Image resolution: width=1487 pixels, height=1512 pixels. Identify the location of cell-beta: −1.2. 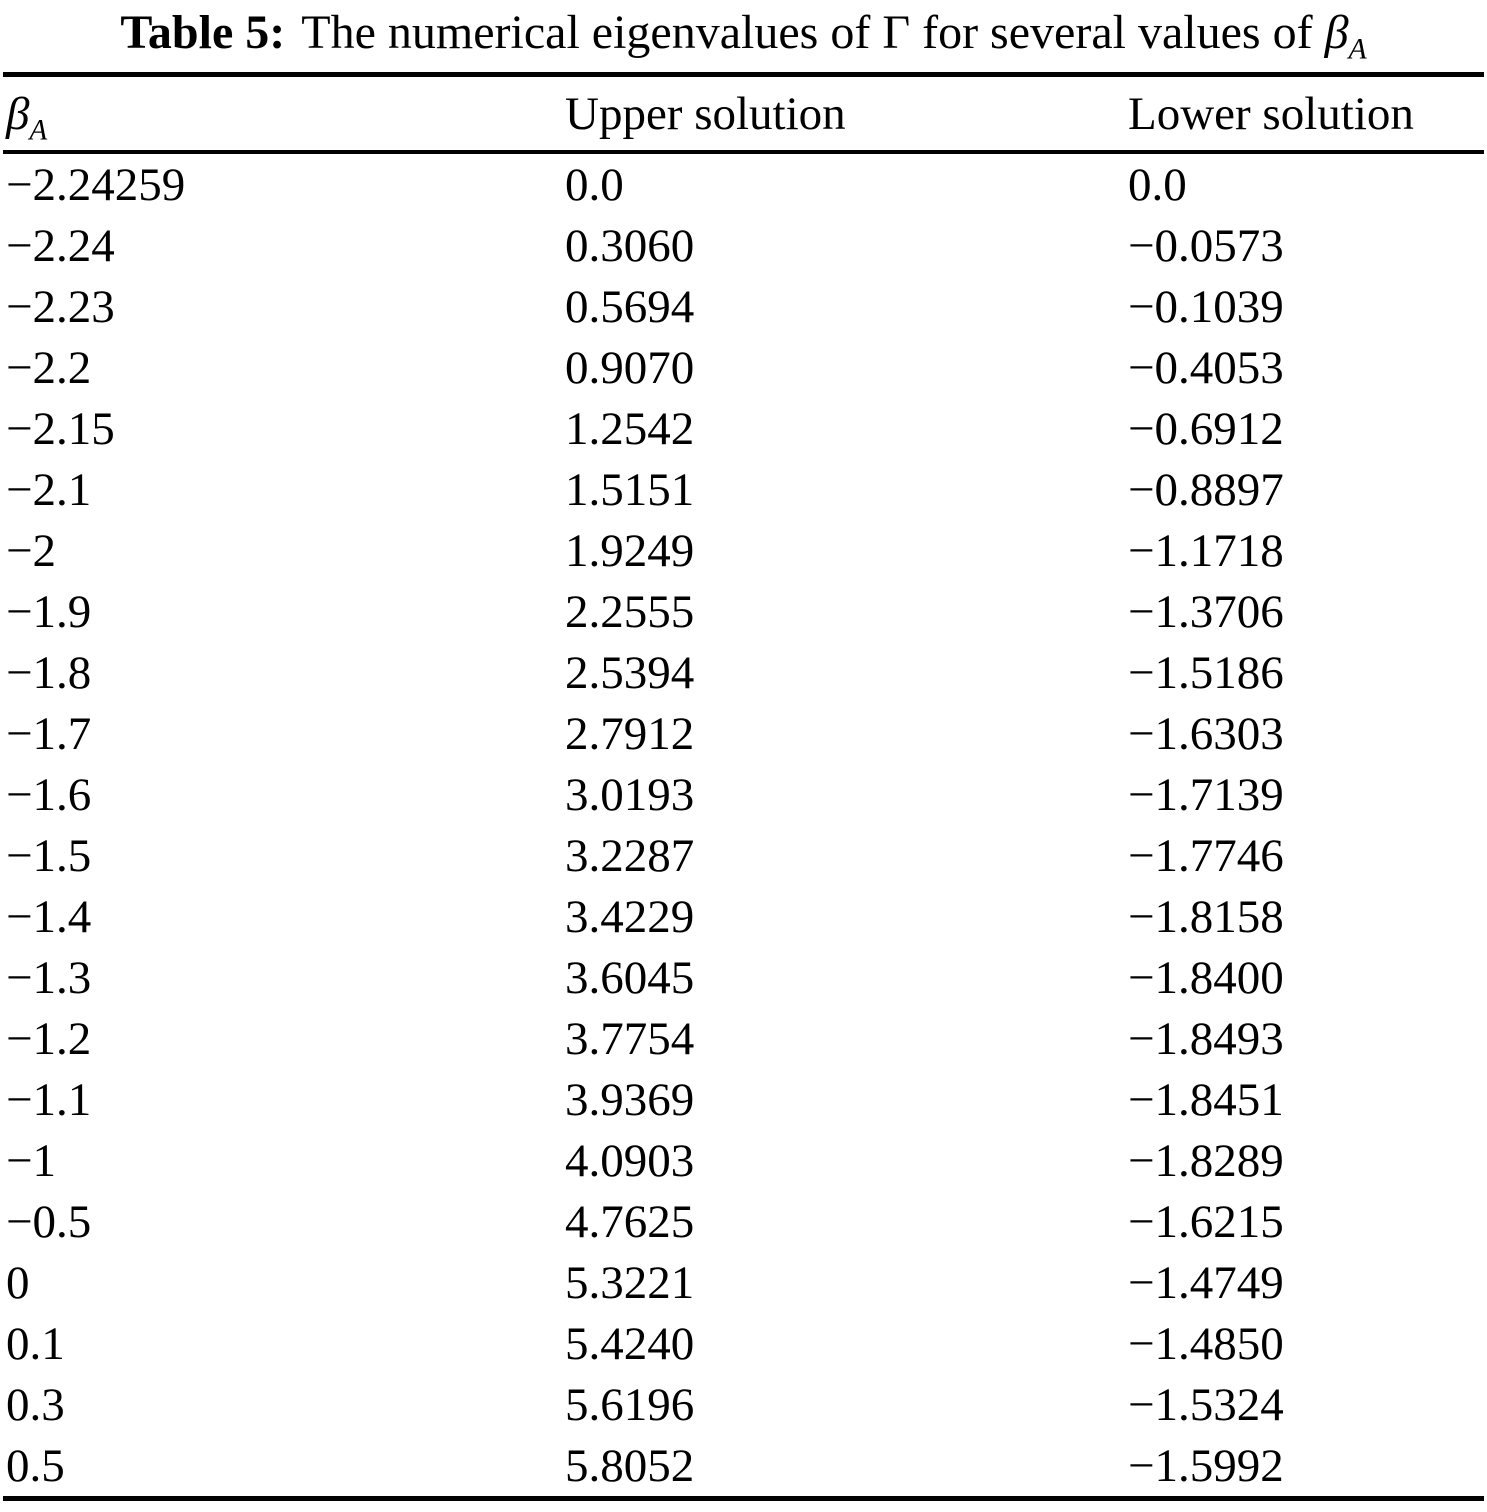
(49, 1038).